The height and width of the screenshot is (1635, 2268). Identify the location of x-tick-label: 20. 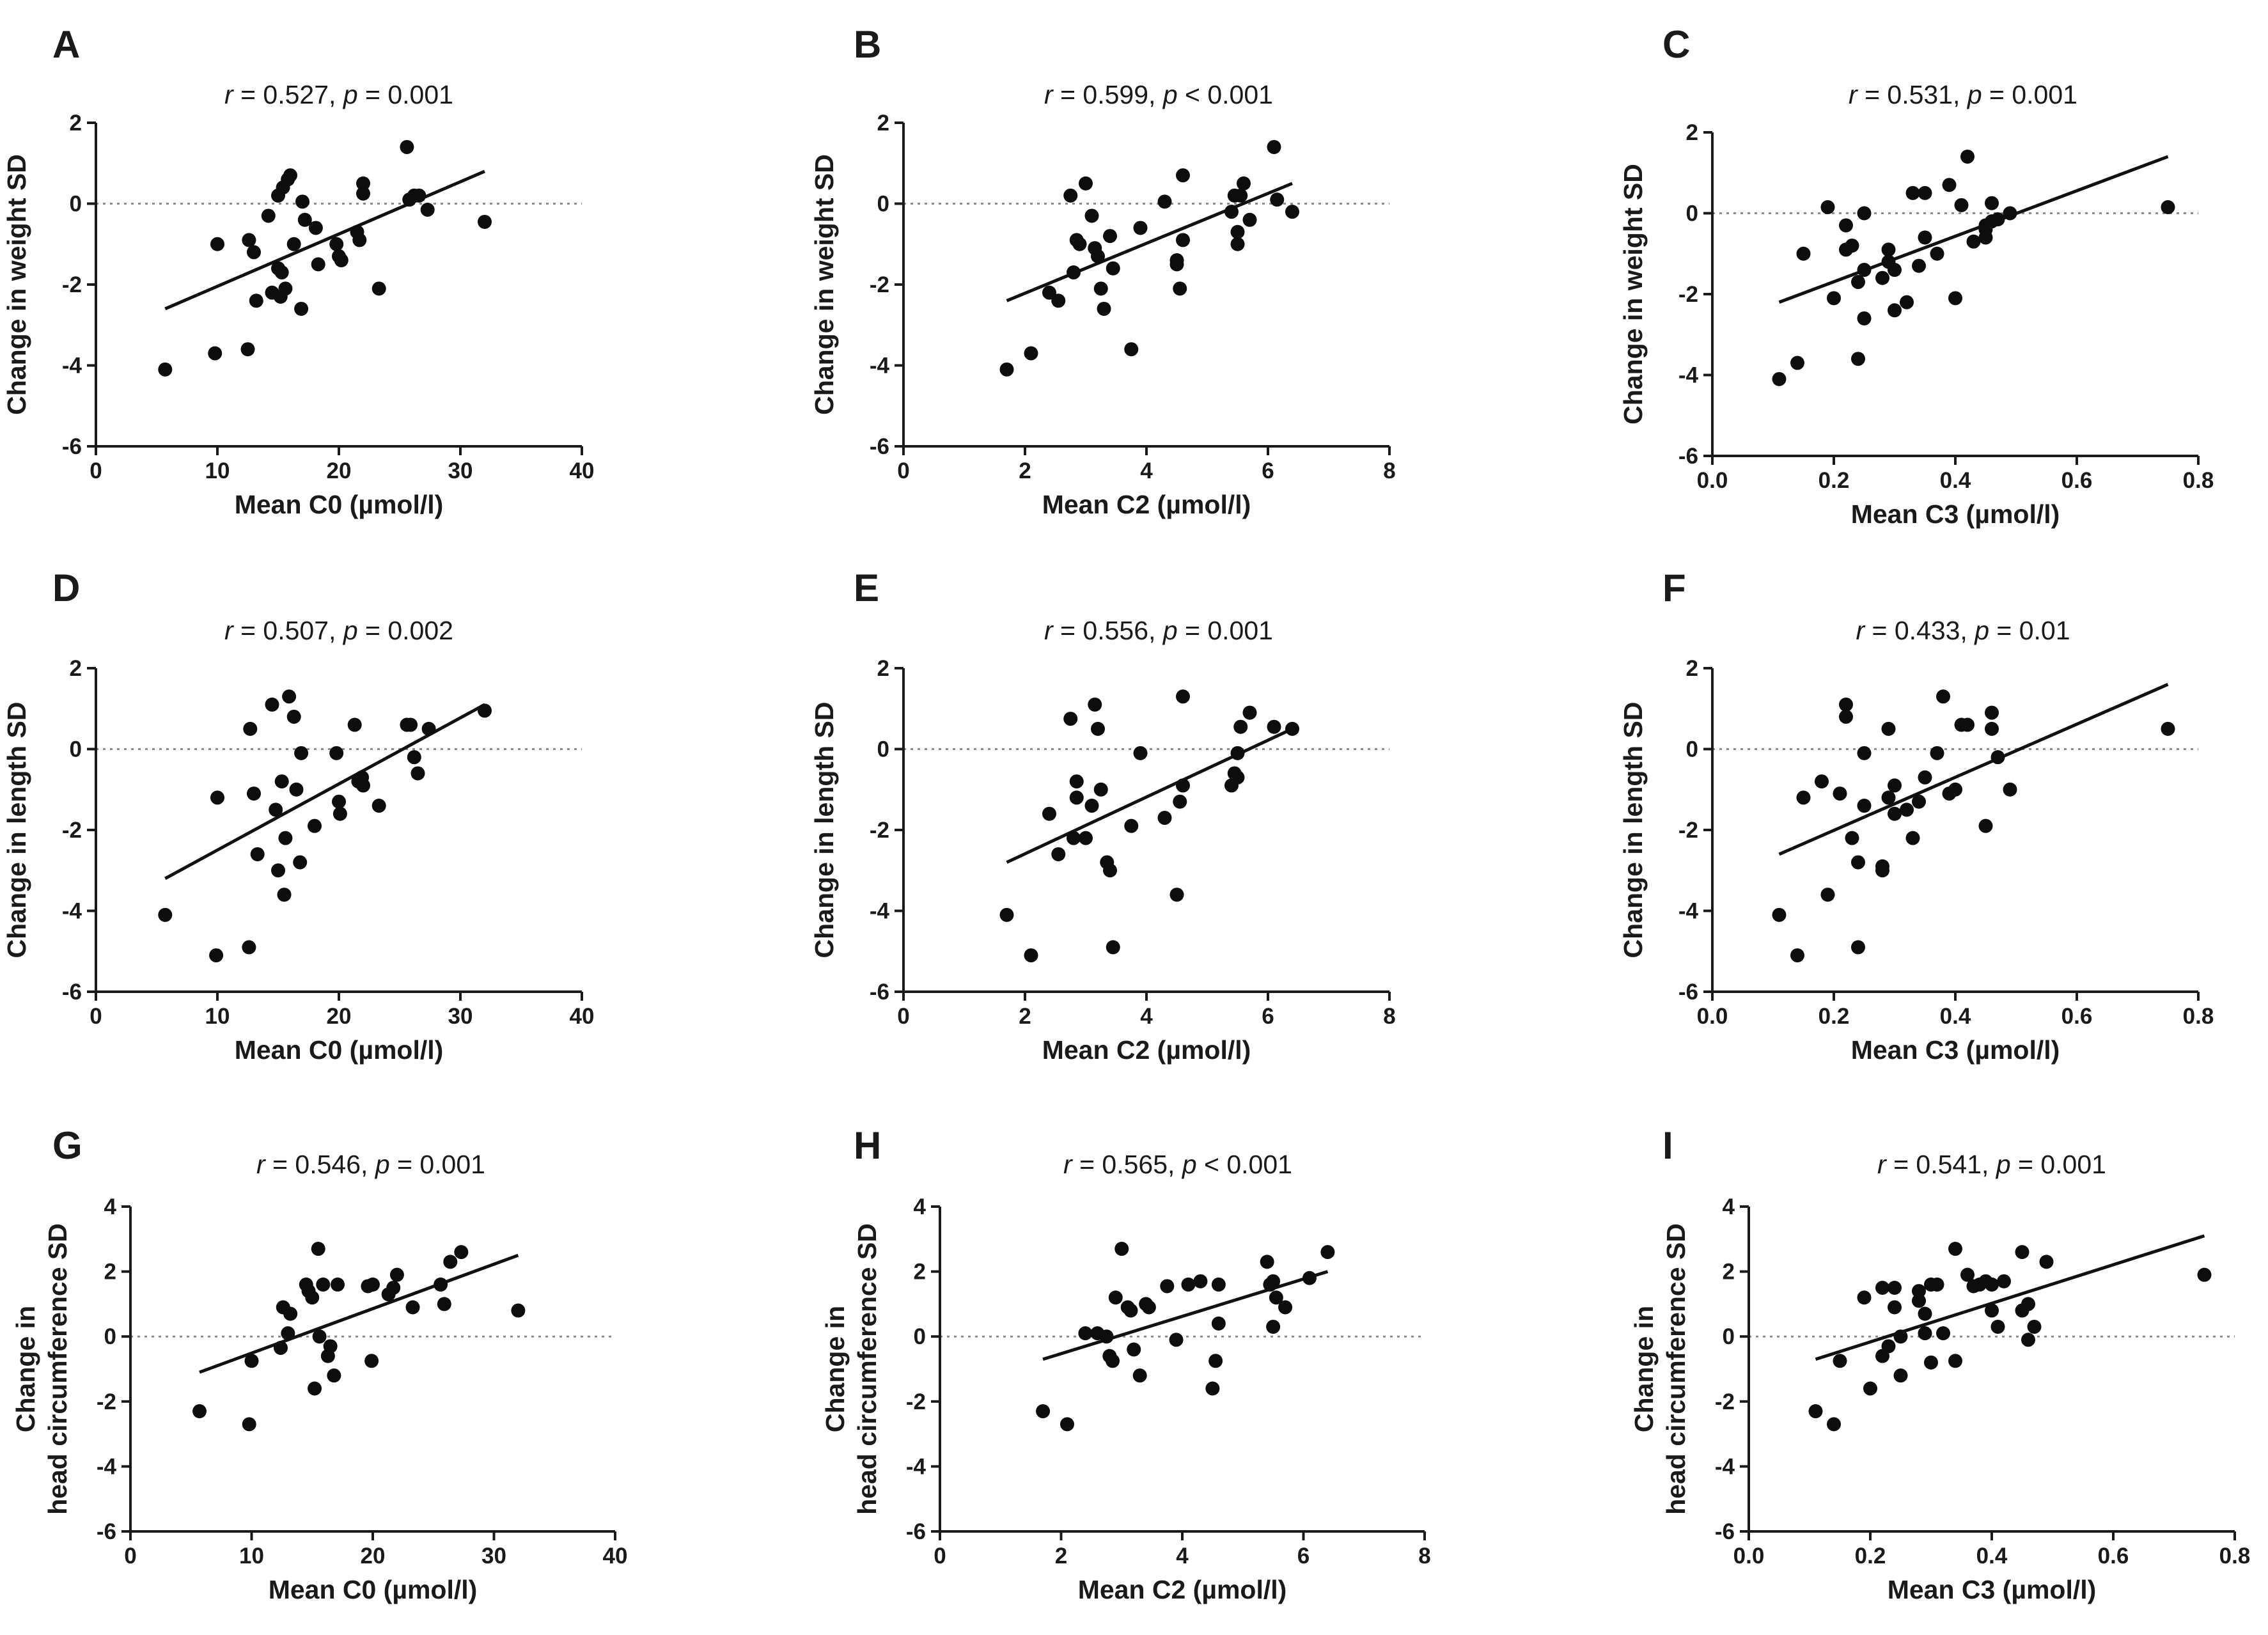
(373, 1557).